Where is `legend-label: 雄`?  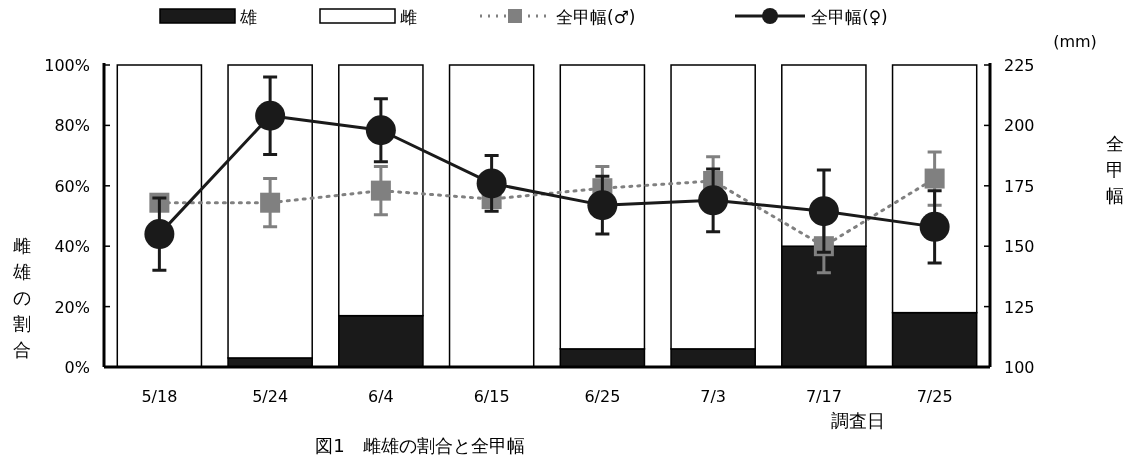 legend-label: 雄 is located at coordinates (248, 17).